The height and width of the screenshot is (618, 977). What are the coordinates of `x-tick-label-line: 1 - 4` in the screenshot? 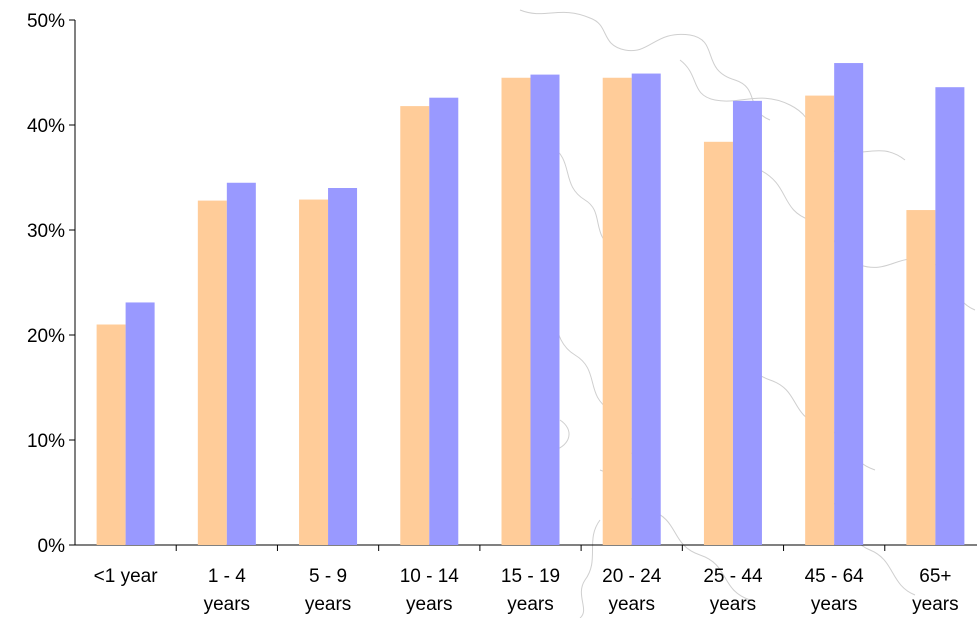 It's located at (227, 576).